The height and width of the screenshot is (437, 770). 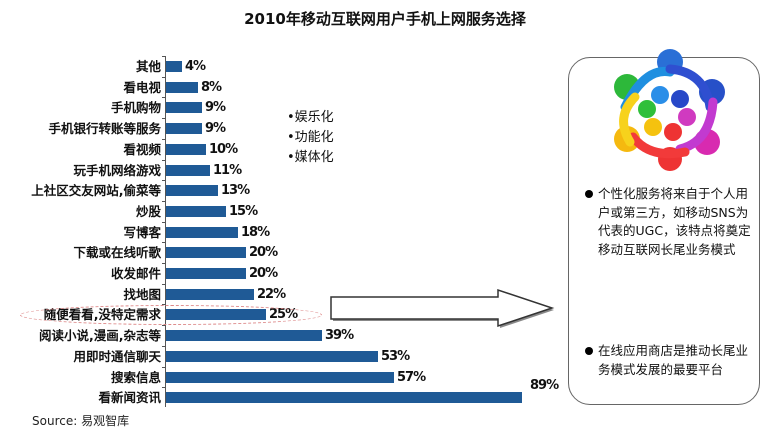 What do you see at coordinates (142, 294) in the screenshot?
I see `category-label: 找地图` at bounding box center [142, 294].